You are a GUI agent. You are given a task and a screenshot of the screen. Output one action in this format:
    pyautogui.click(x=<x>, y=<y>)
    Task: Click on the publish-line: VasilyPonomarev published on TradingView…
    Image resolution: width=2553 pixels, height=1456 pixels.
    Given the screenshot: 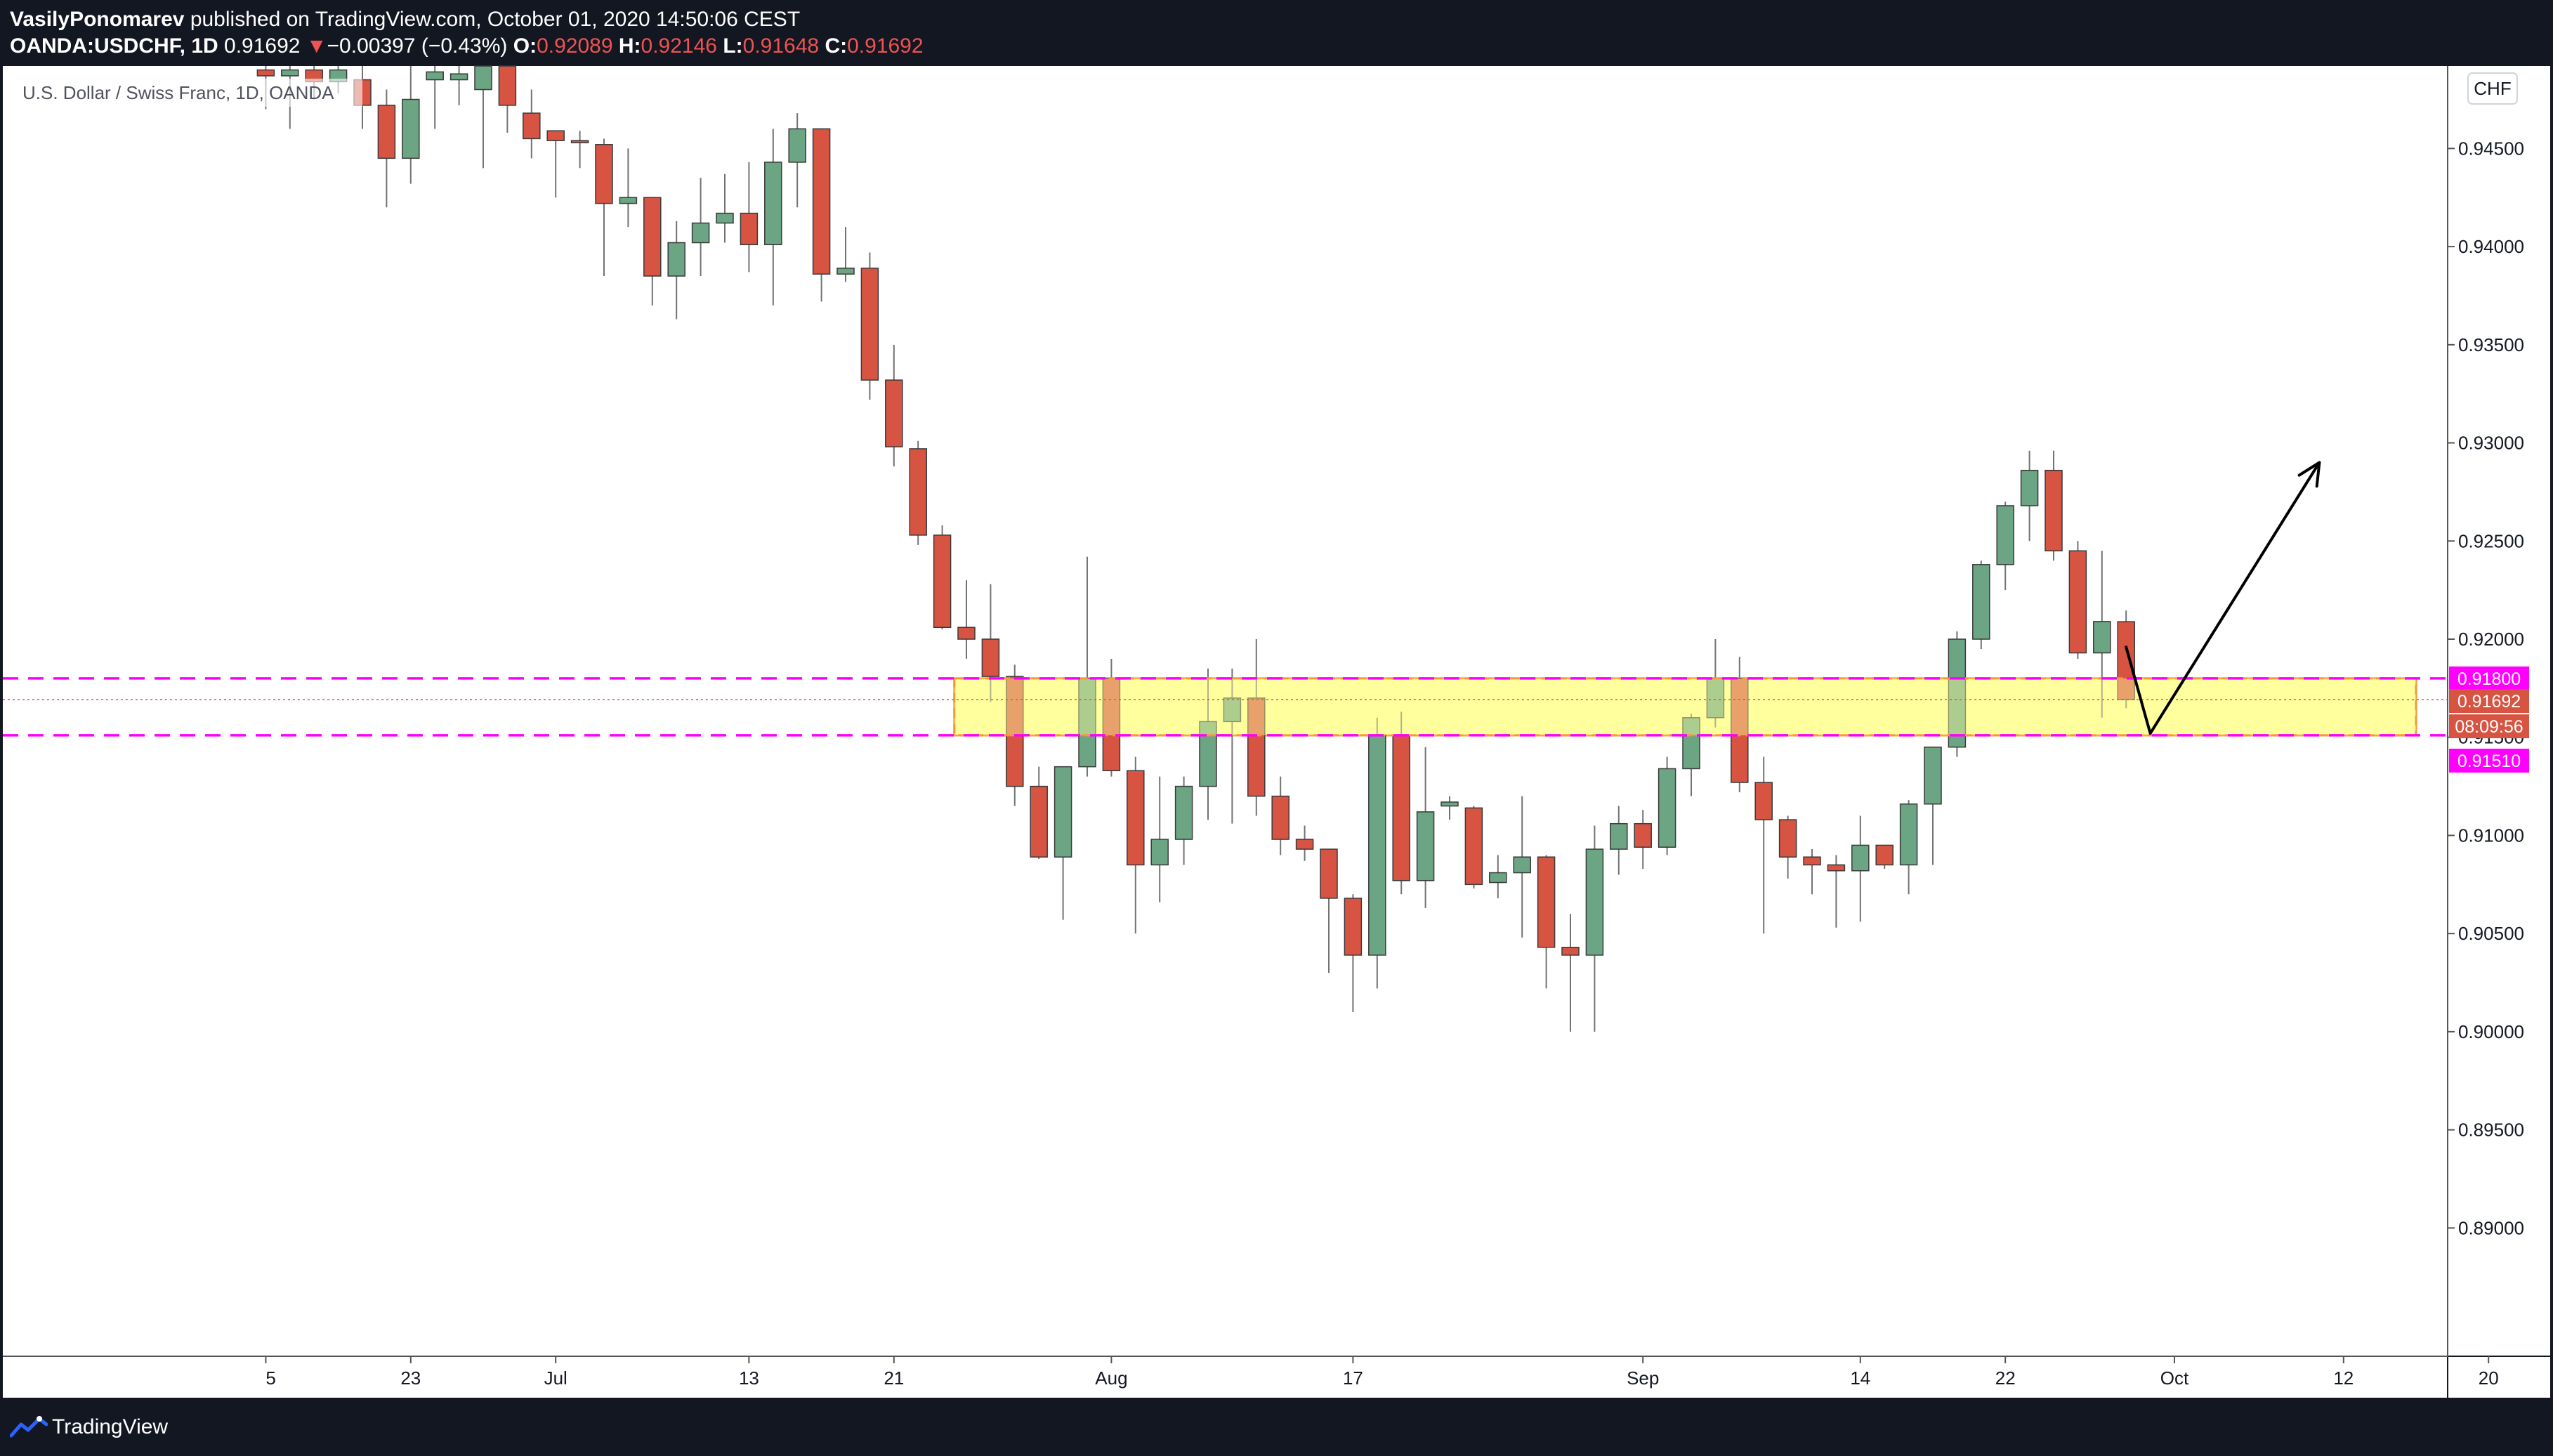 What is the action you would take?
    pyautogui.click(x=405, y=20)
    